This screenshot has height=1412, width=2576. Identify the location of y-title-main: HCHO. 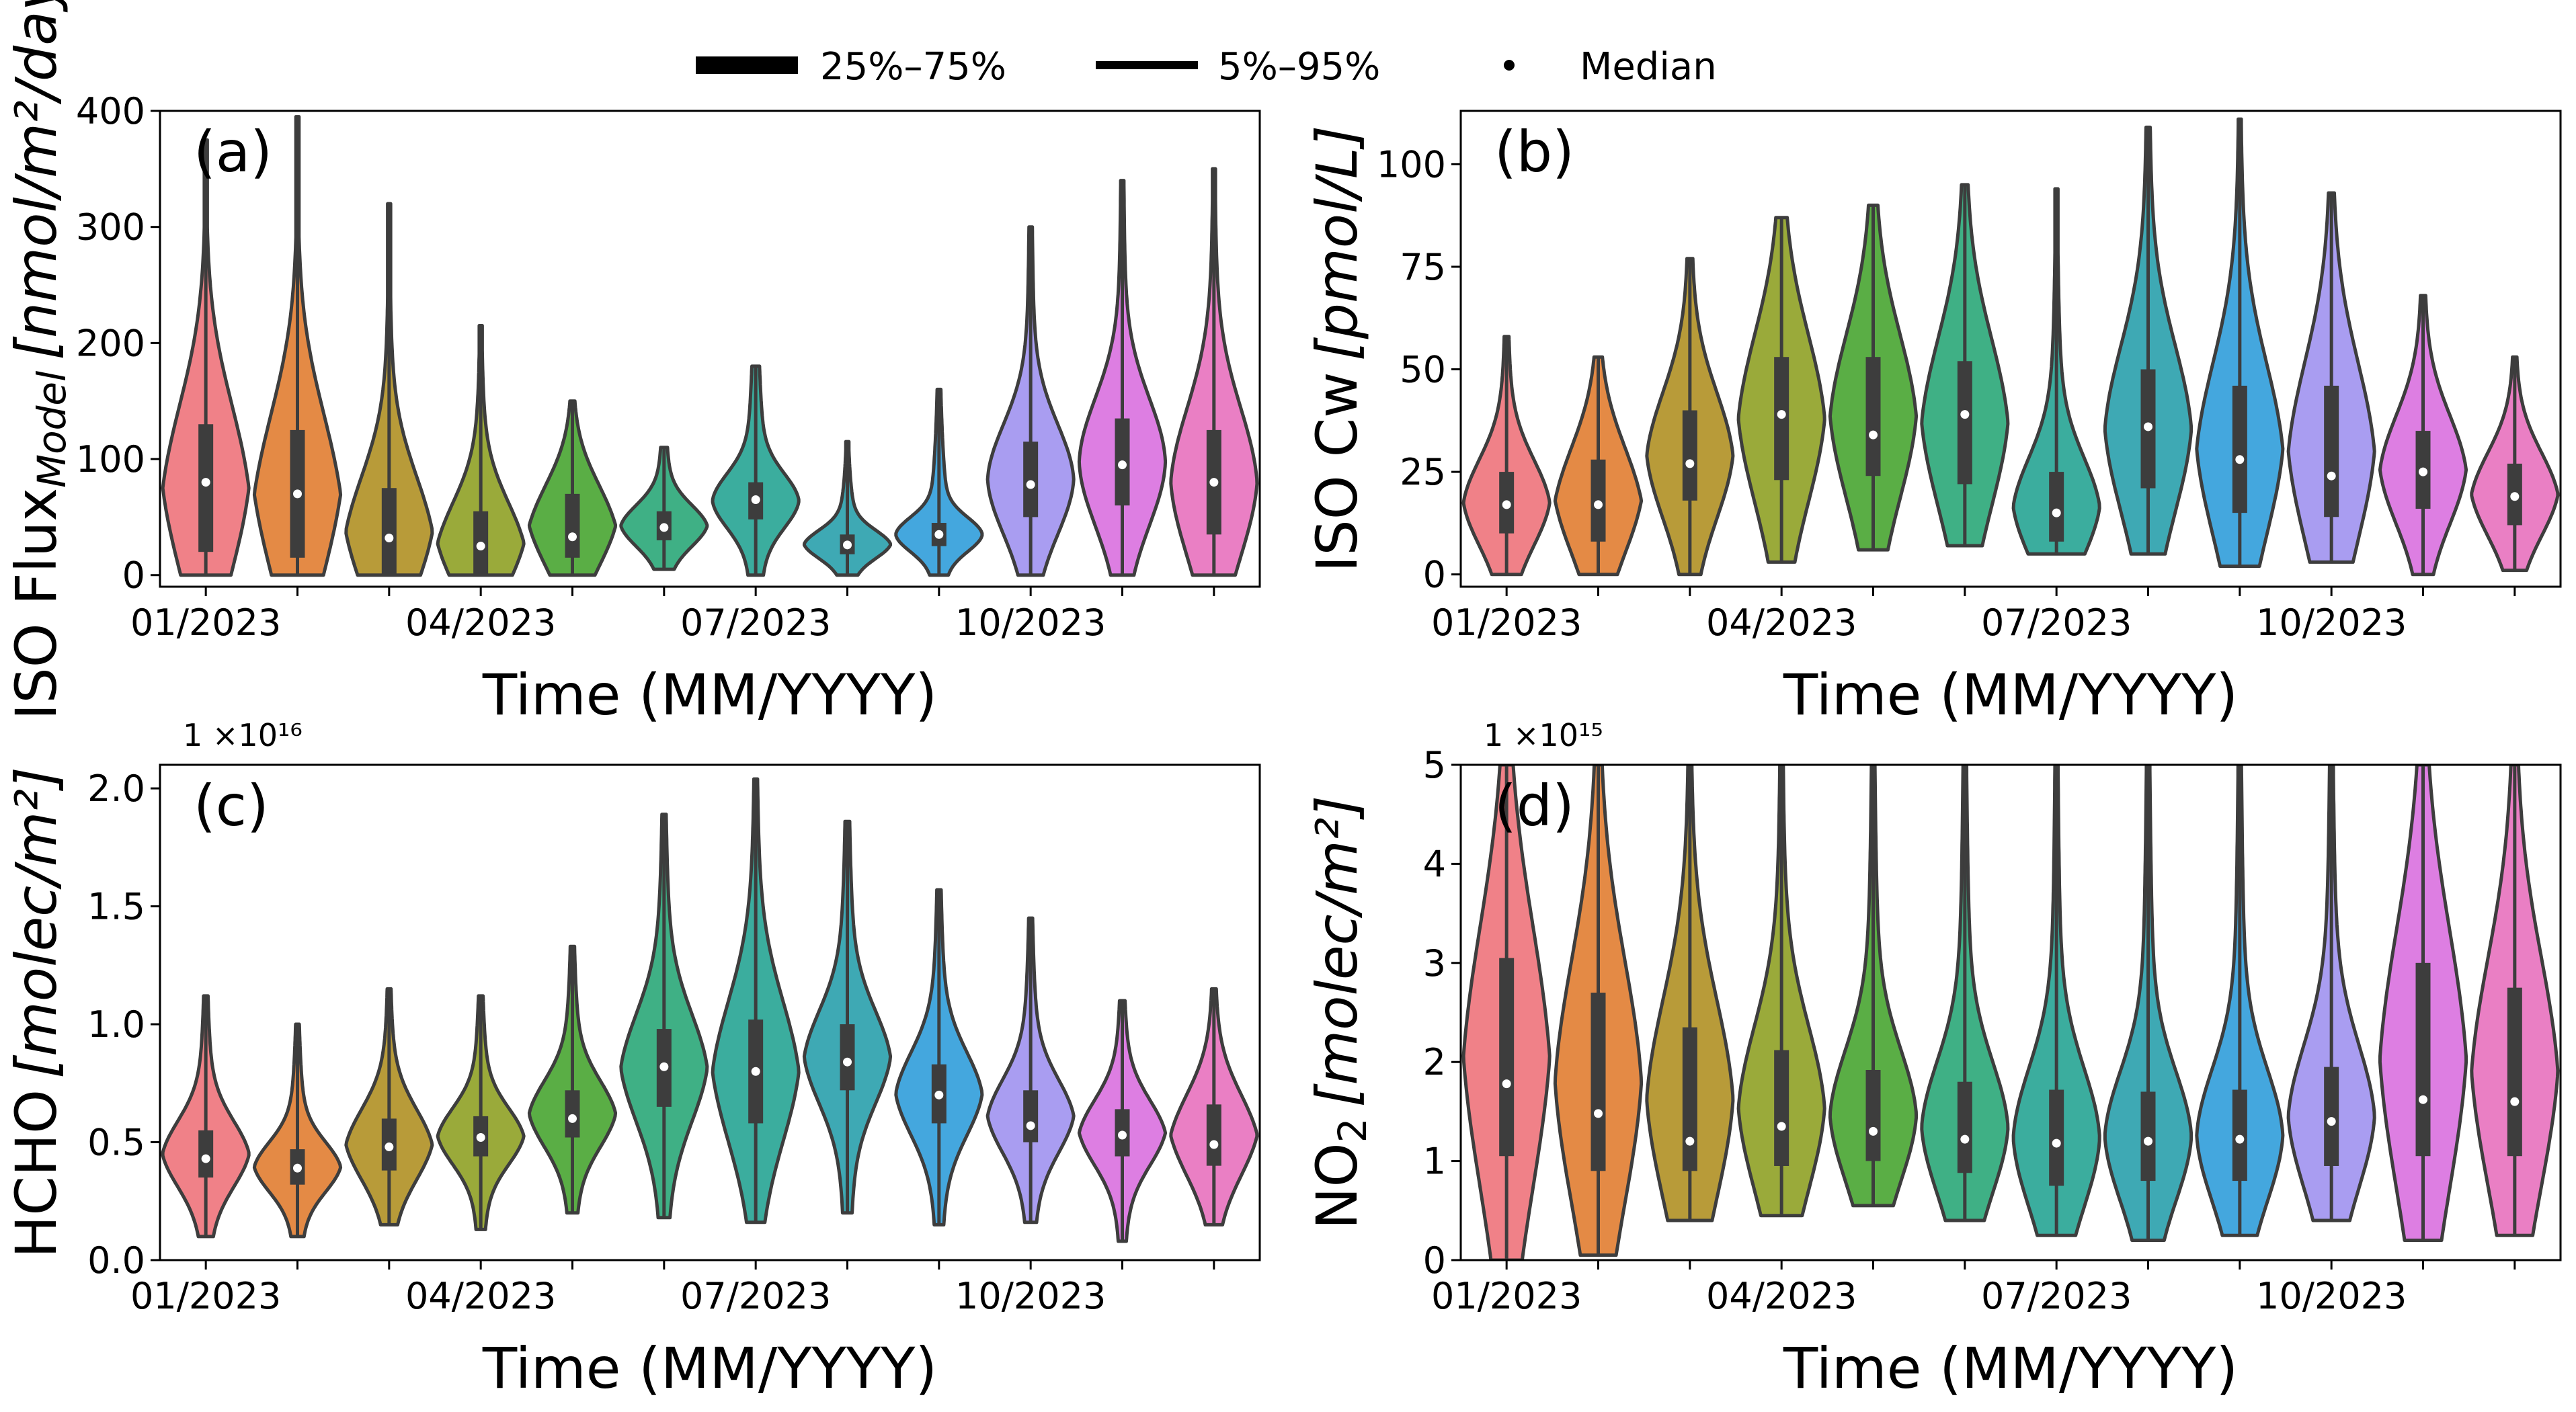
(36, 1173).